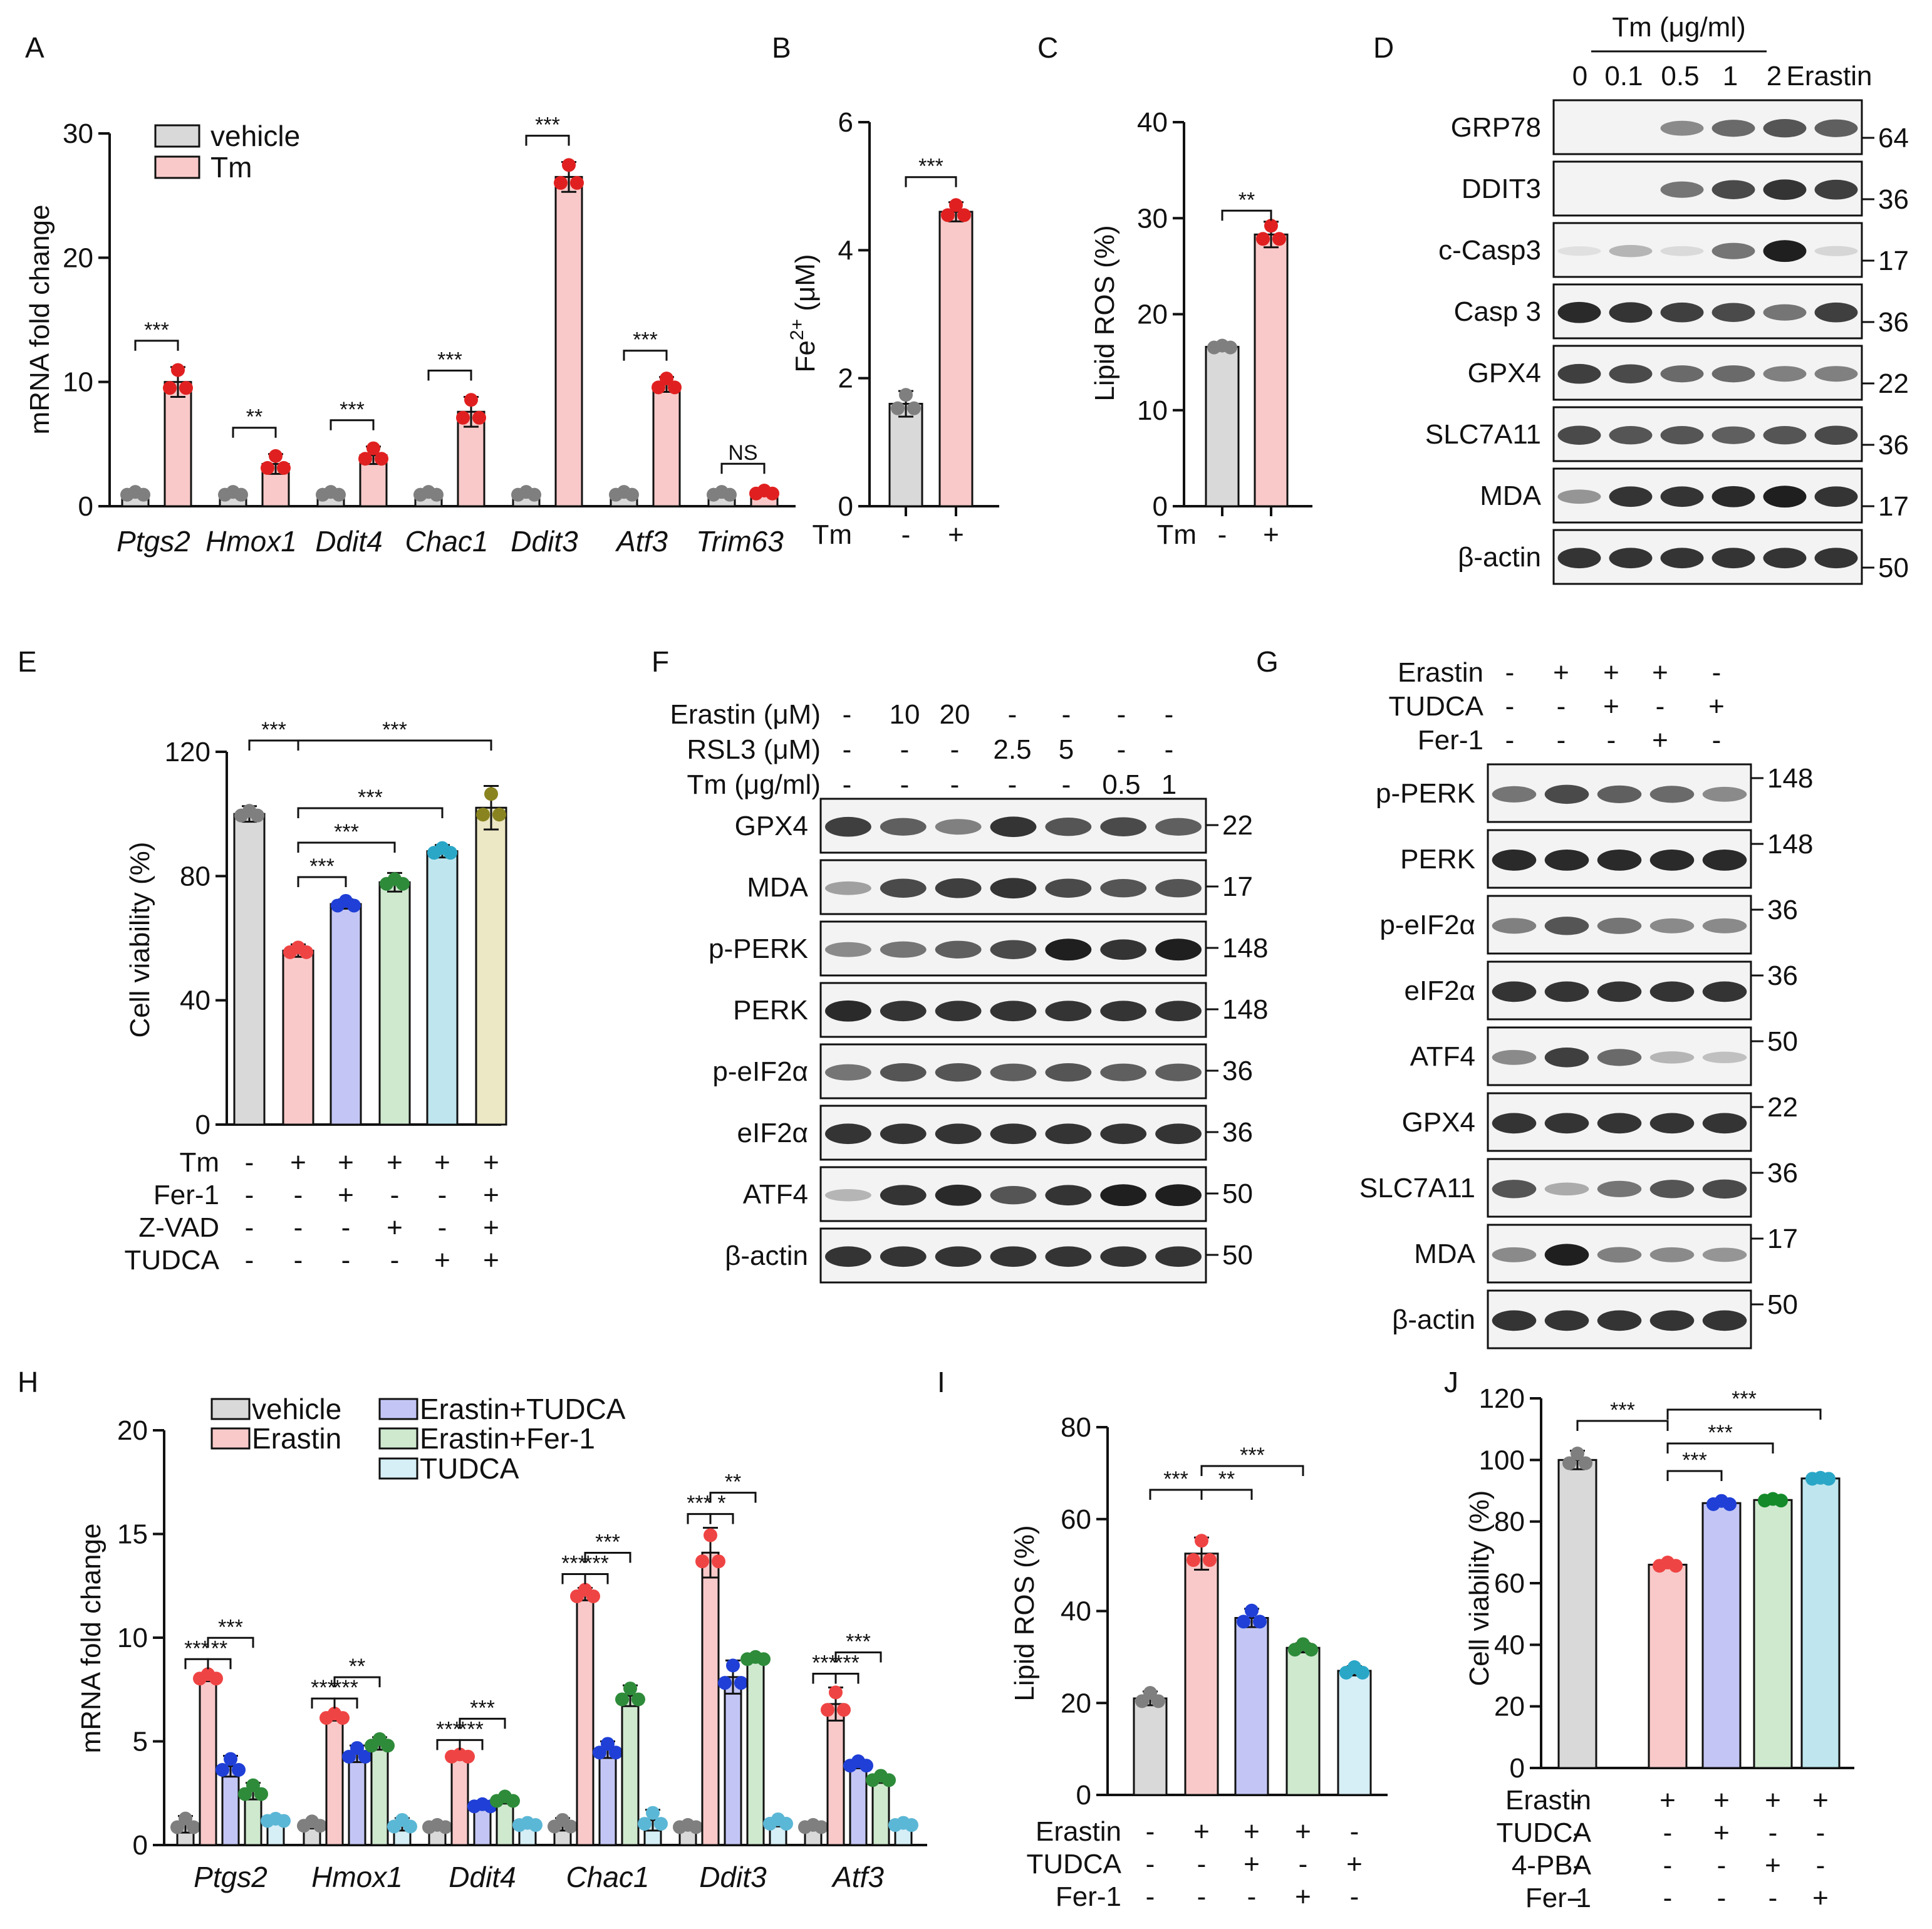  Describe the element at coordinates (956, 359) in the screenshot. I see `panel-b-bar` at that location.